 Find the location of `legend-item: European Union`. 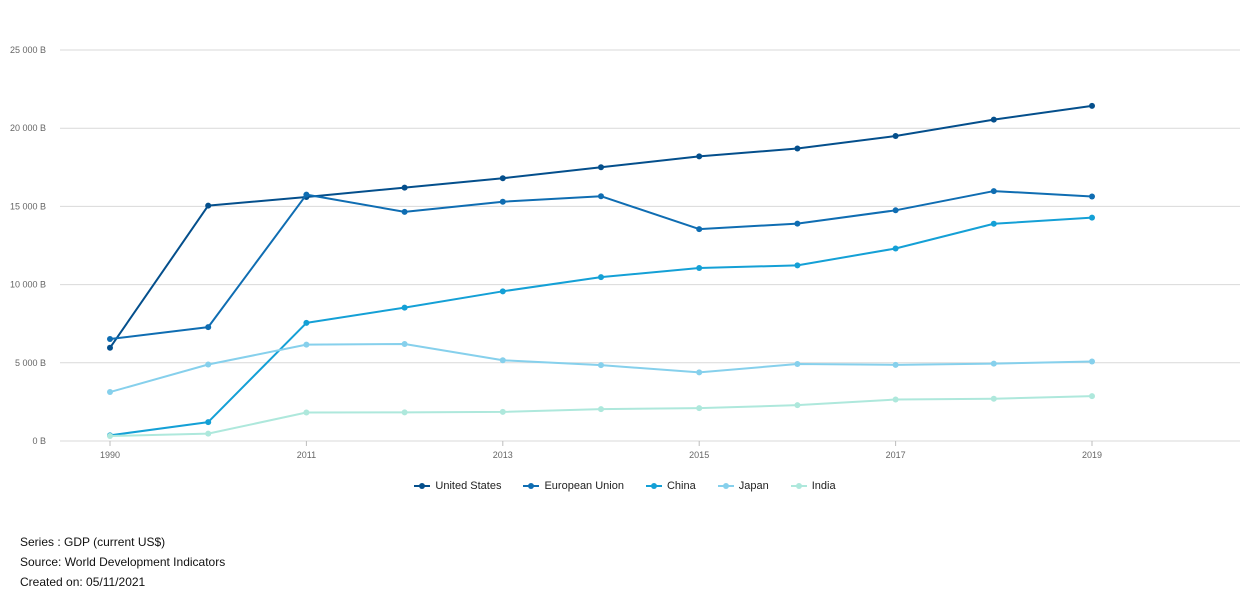

legend-item: European Union is located at coordinates (573, 486).